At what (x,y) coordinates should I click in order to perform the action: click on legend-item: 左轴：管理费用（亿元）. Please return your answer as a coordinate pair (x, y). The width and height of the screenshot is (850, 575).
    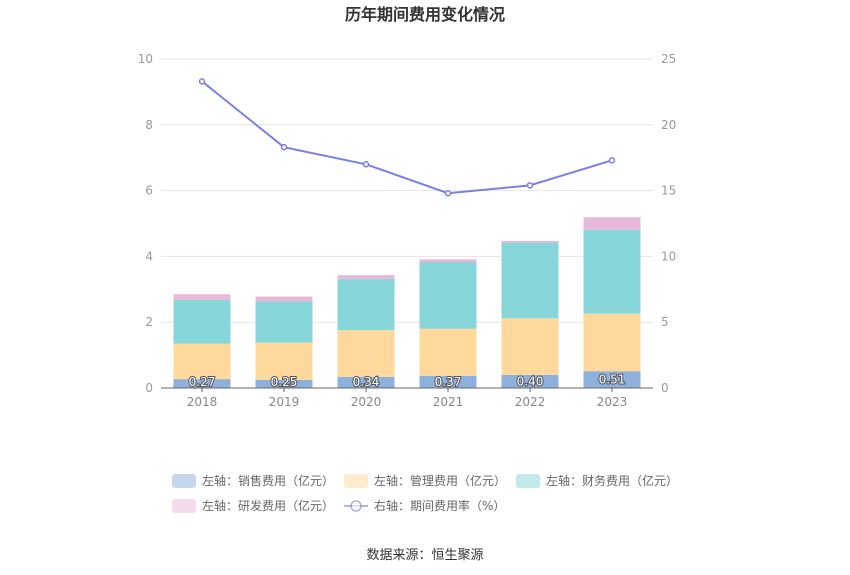
    Looking at the image, I should click on (425, 480).